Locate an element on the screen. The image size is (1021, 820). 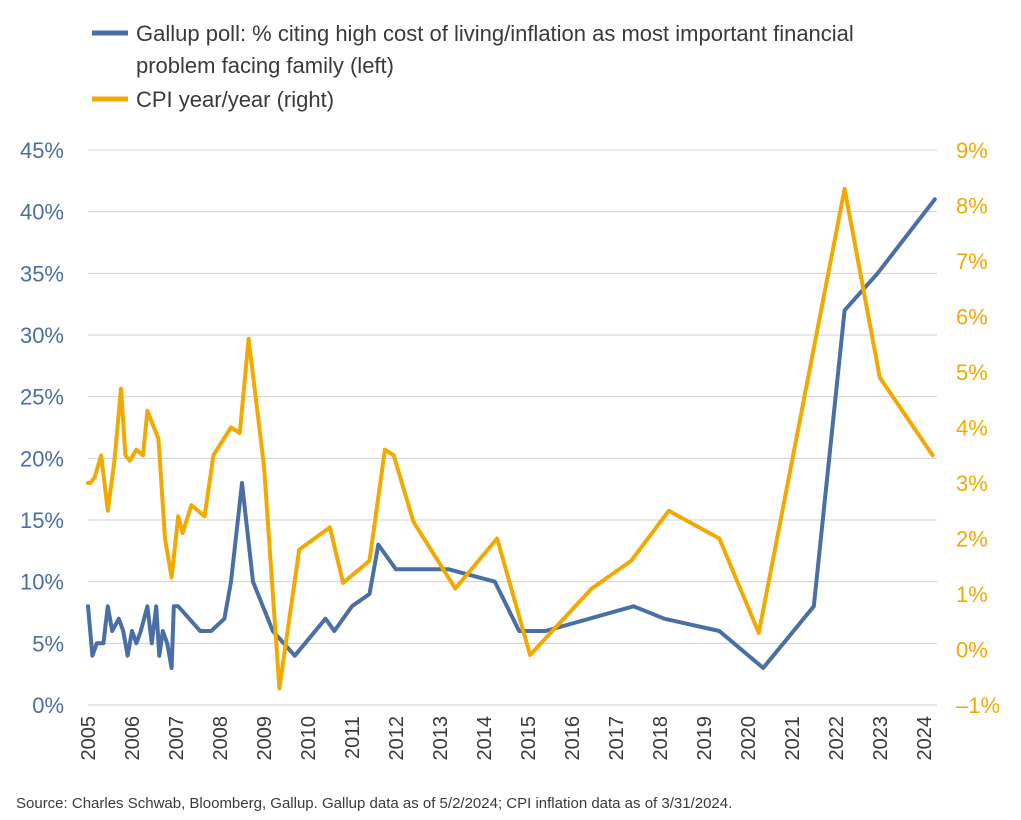
x-tick-label: 2005 is located at coordinates (89, 738).